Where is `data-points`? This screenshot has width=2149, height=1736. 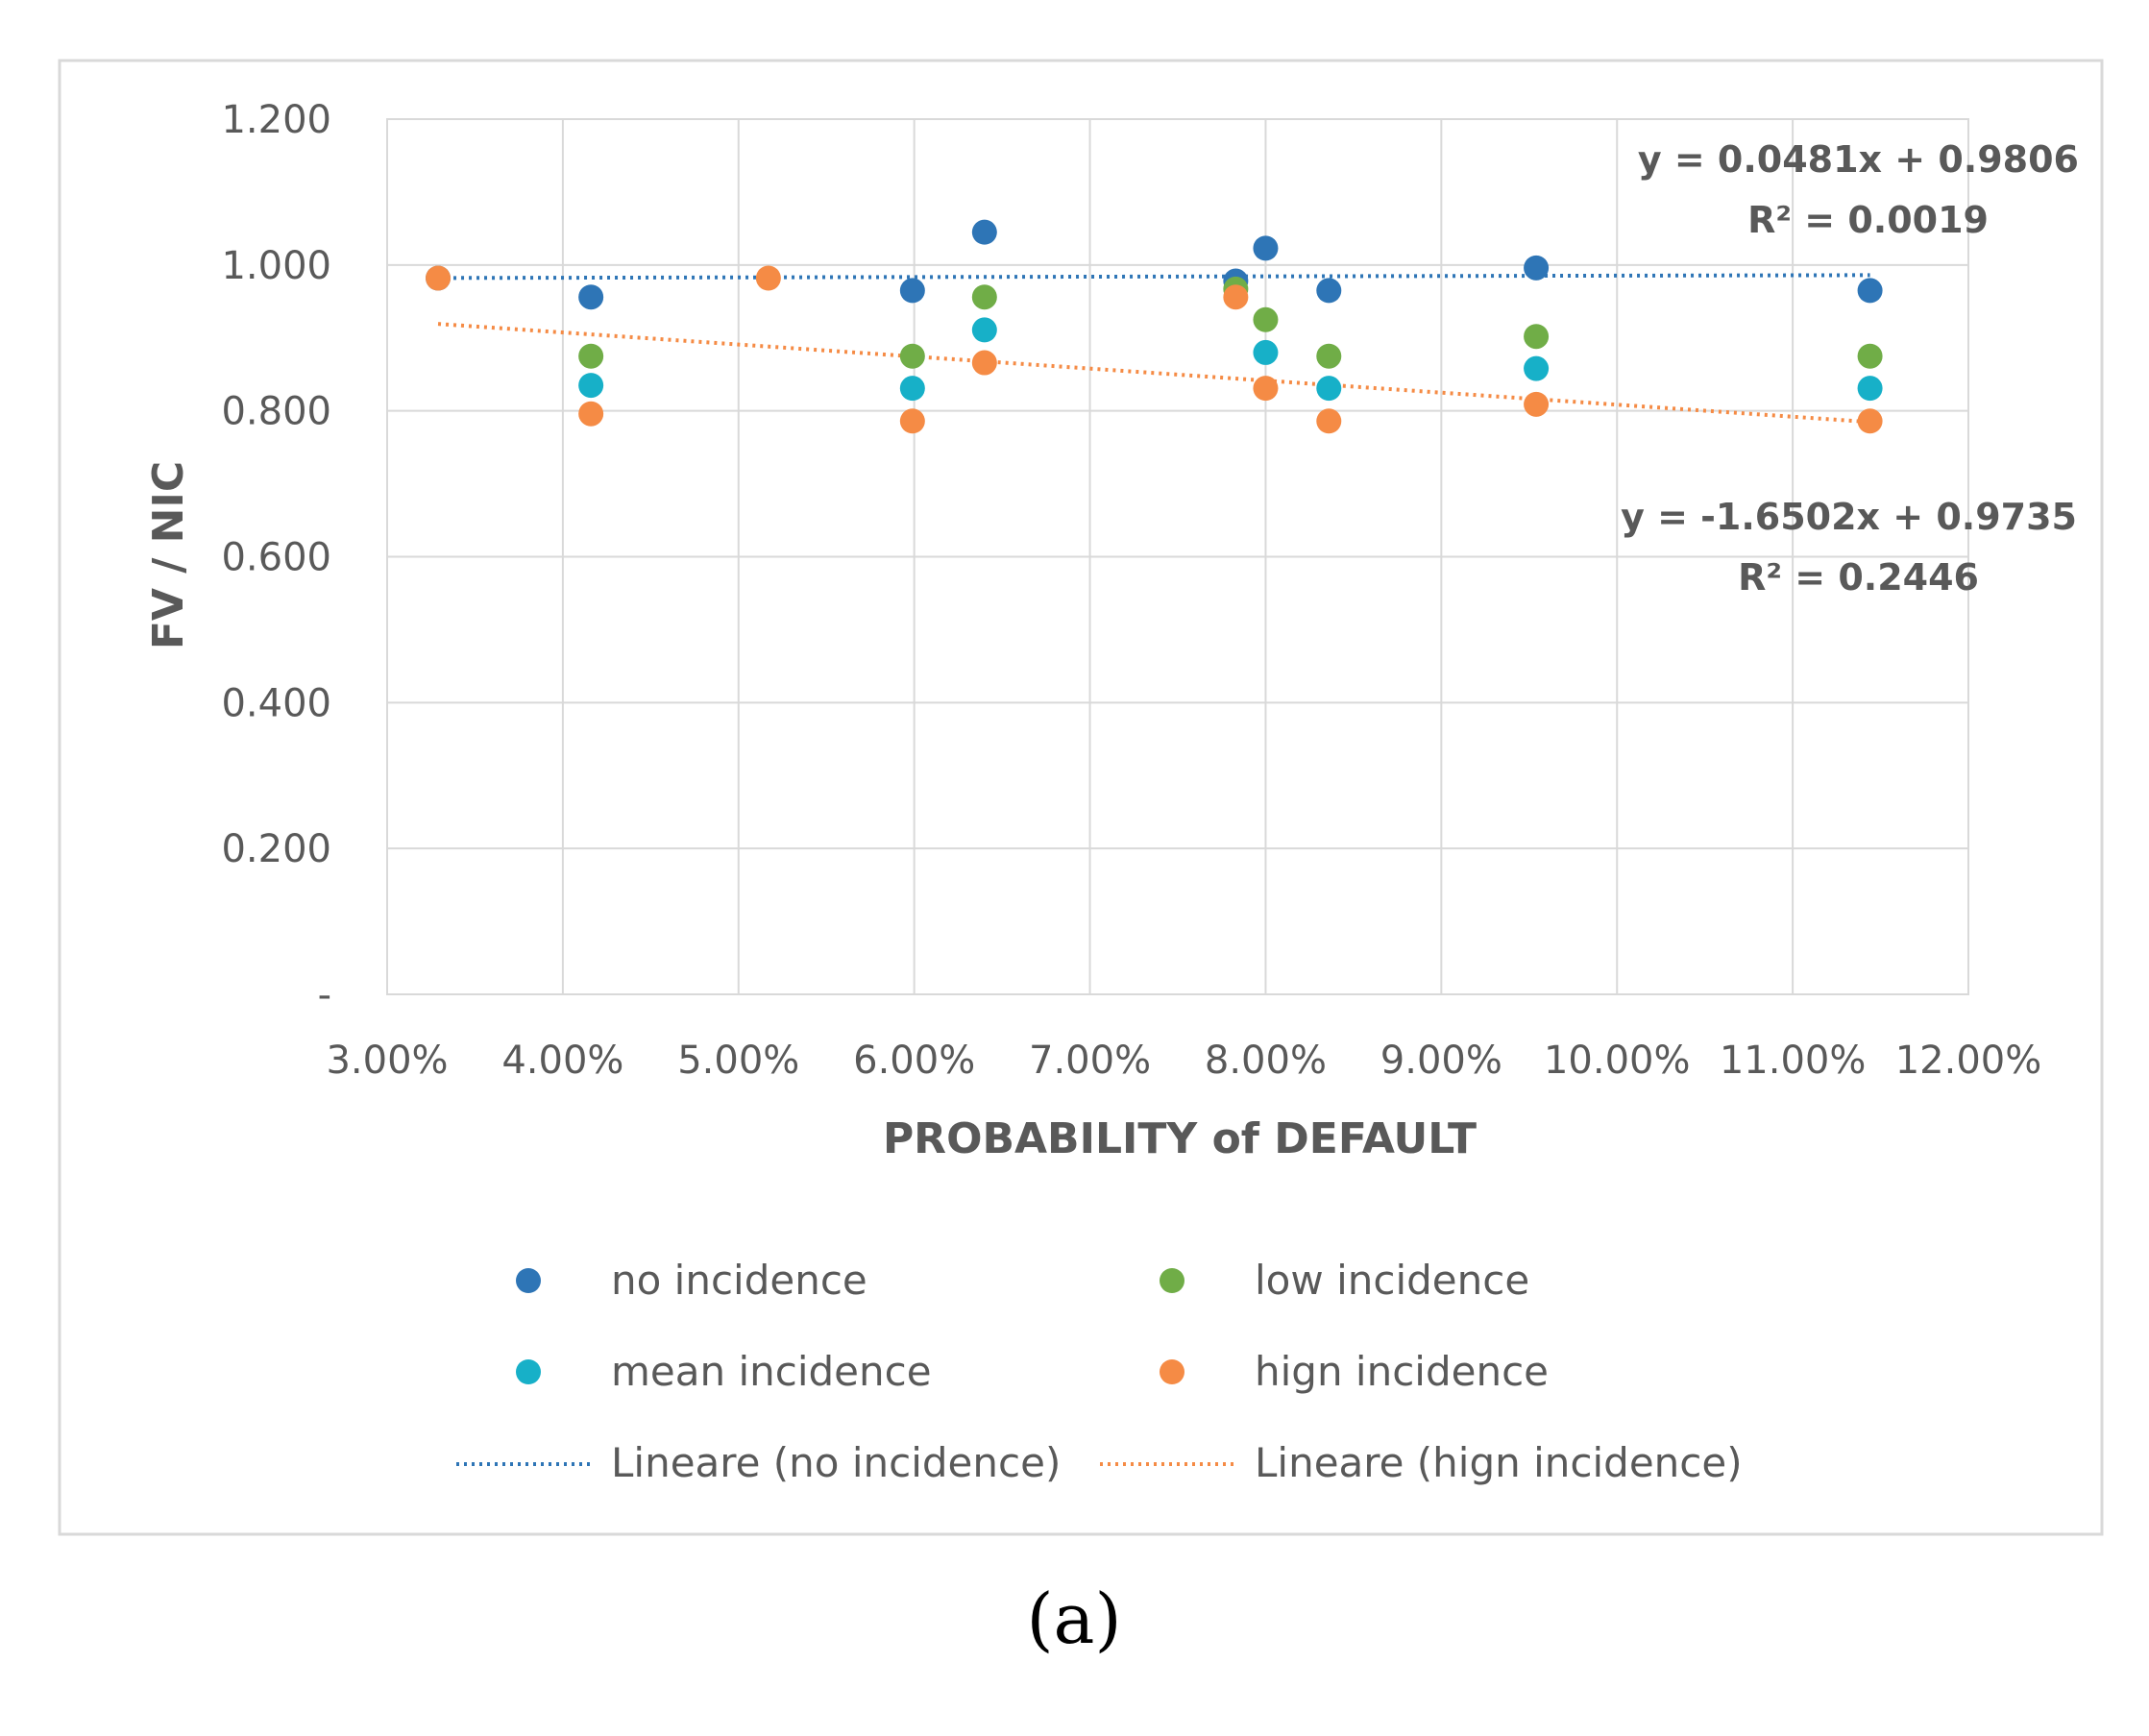
data-points is located at coordinates (1155, 326).